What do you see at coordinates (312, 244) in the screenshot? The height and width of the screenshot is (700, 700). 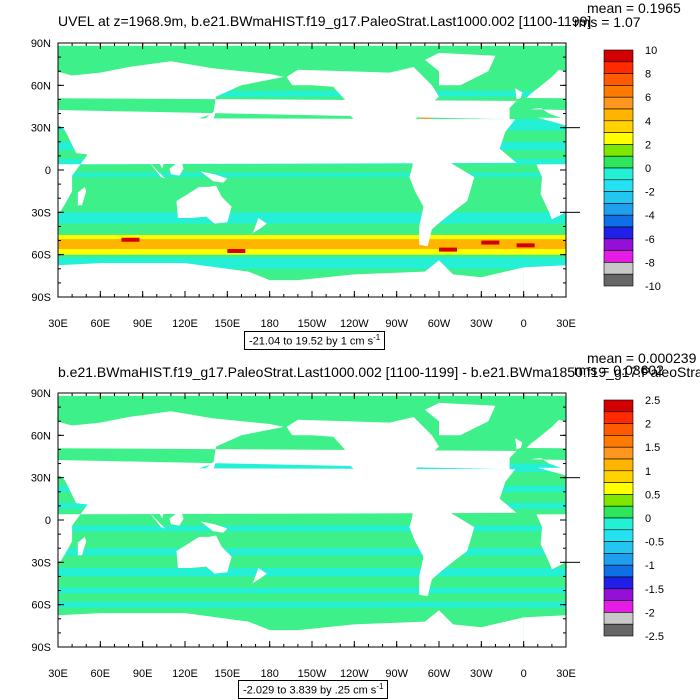 I see `acc-core` at bounding box center [312, 244].